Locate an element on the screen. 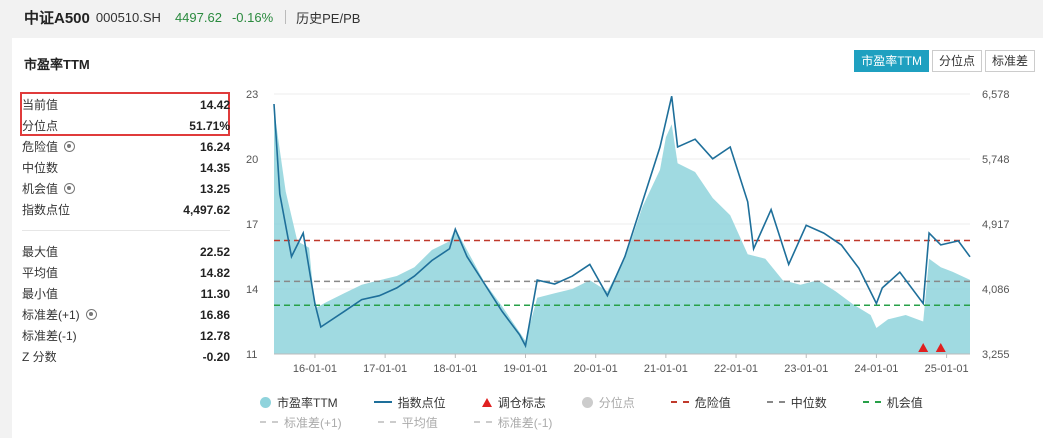 This screenshot has width=1043, height=438. stat-value: 22.52 is located at coordinates (214, 251).